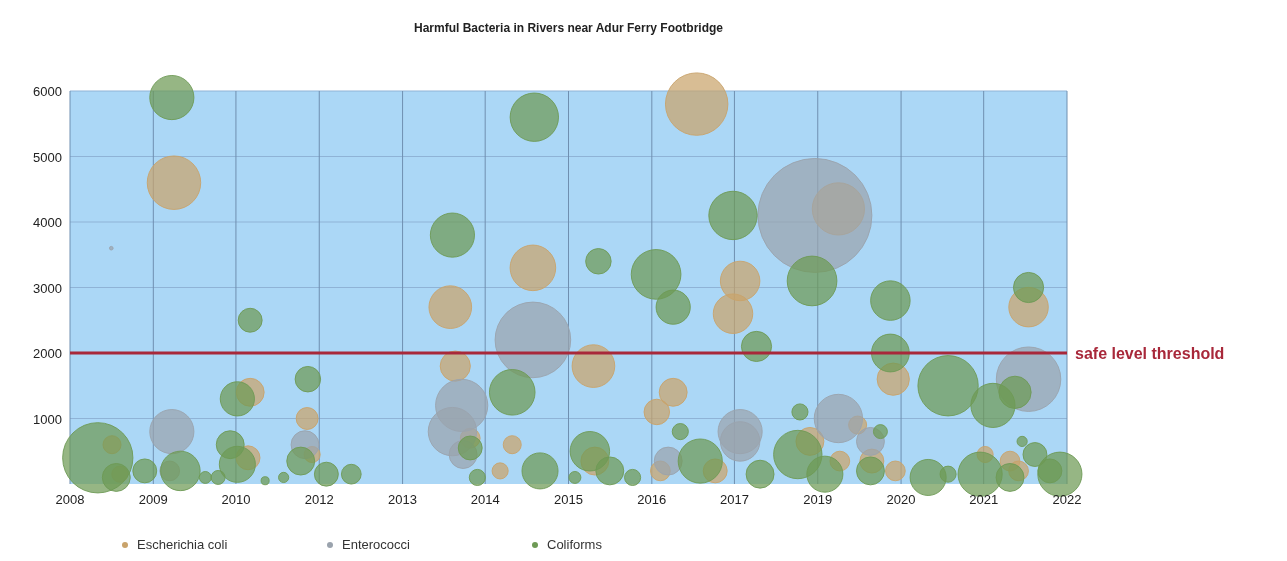 This screenshot has height=561, width=1287. What do you see at coordinates (376, 544) in the screenshot?
I see `legend-label: Enterococci` at bounding box center [376, 544].